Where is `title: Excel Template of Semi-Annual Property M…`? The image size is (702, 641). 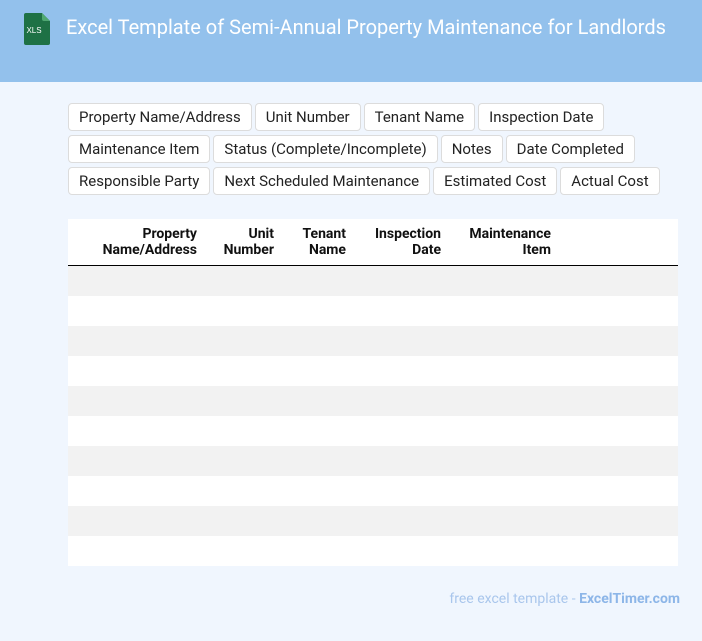
title: Excel Template of Semi-Annual Property M… is located at coordinates (366, 27).